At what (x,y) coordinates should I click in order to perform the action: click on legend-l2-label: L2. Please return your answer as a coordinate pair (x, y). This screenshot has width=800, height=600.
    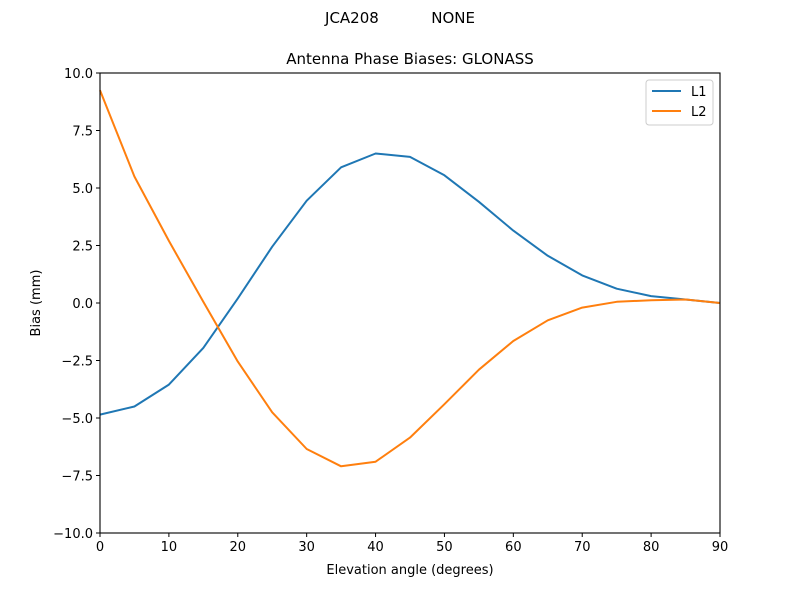
    Looking at the image, I should click on (699, 112).